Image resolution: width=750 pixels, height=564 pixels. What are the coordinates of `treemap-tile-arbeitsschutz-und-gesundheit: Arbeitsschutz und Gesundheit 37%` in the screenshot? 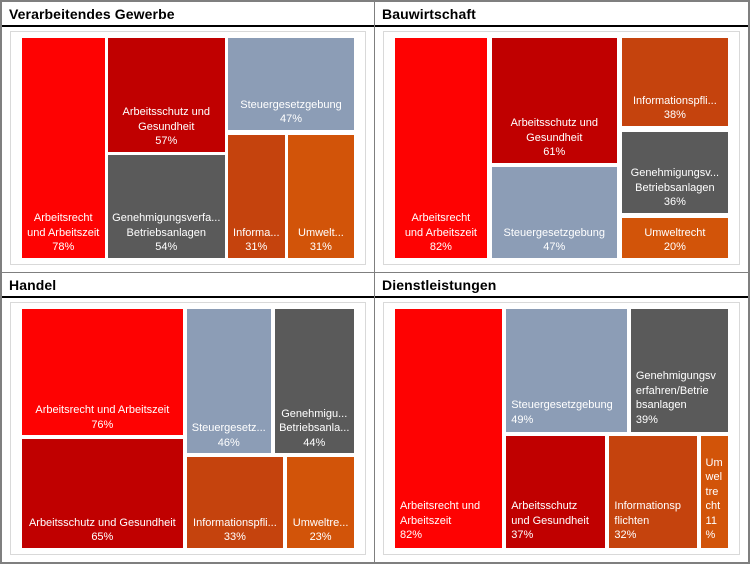 It's located at (556, 492).